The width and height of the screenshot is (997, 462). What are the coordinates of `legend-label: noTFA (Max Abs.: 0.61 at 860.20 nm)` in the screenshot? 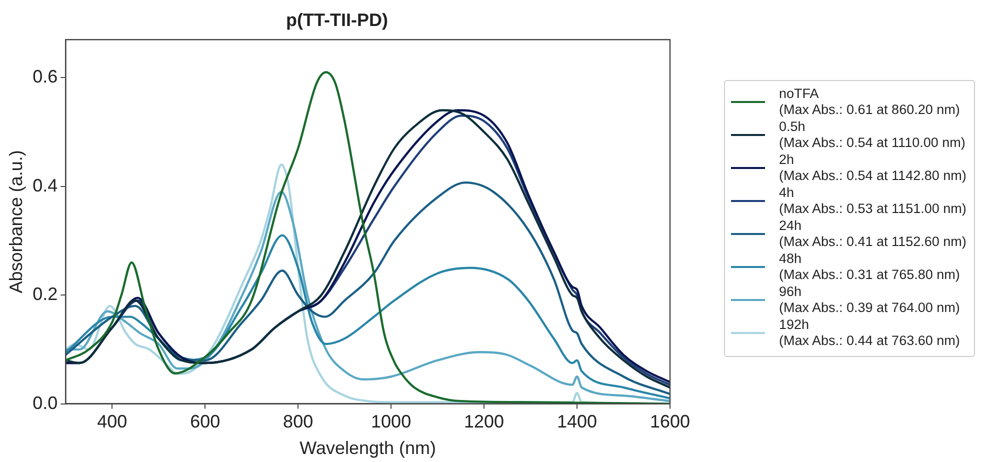 It's located at (869, 102).